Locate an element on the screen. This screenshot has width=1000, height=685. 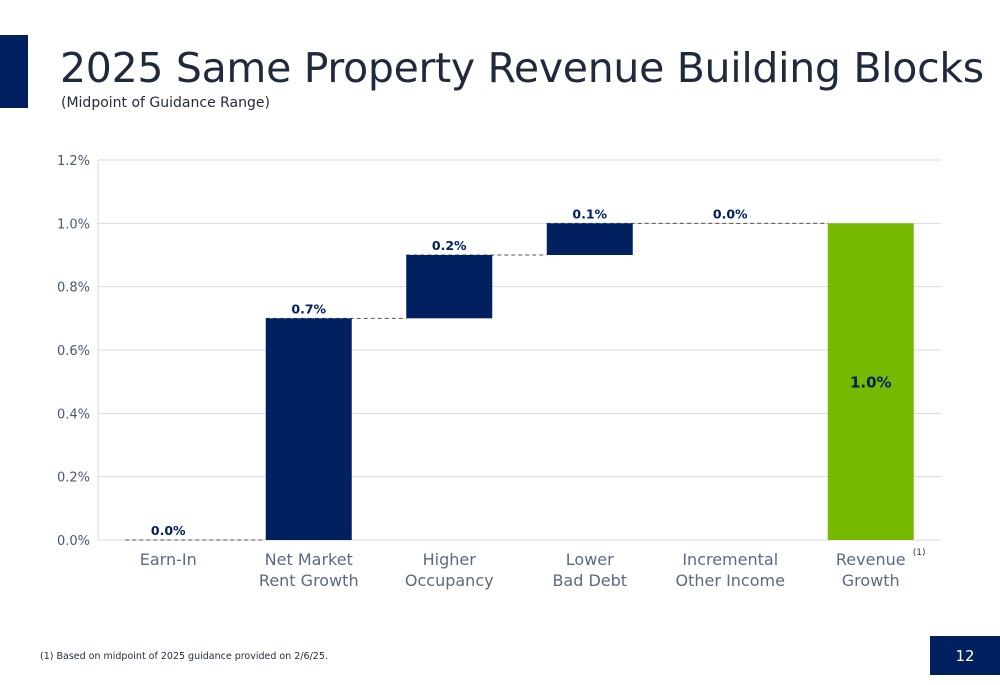
x-category-label: Bad Debt is located at coordinates (589, 580).